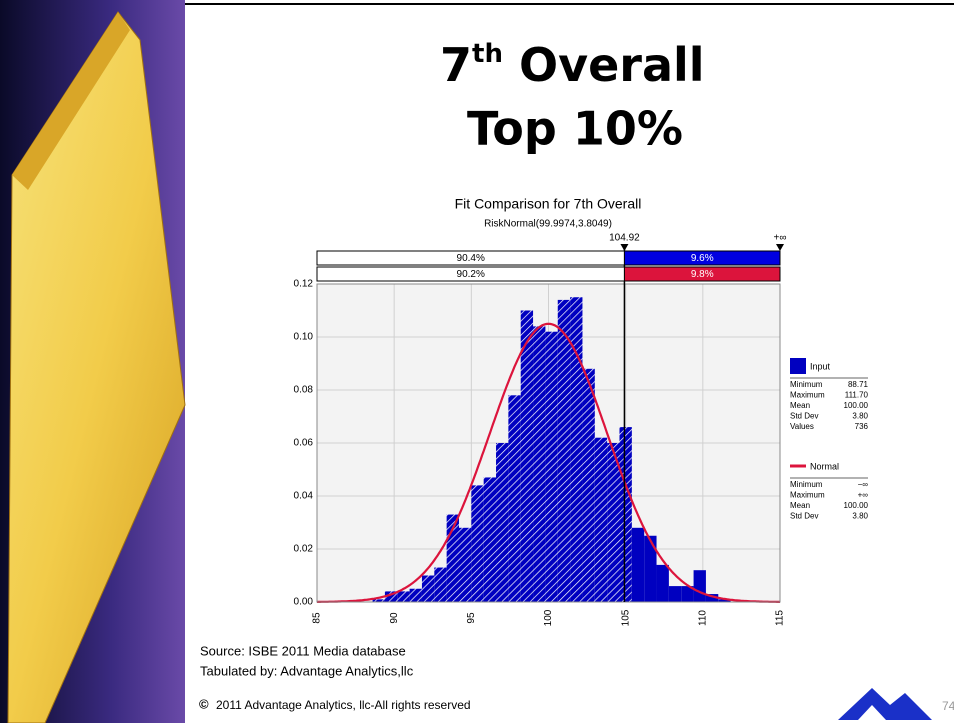 This screenshot has width=954, height=723. Describe the element at coordinates (857, 395) in the screenshot. I see `legend-stat-value: 111.70` at that location.